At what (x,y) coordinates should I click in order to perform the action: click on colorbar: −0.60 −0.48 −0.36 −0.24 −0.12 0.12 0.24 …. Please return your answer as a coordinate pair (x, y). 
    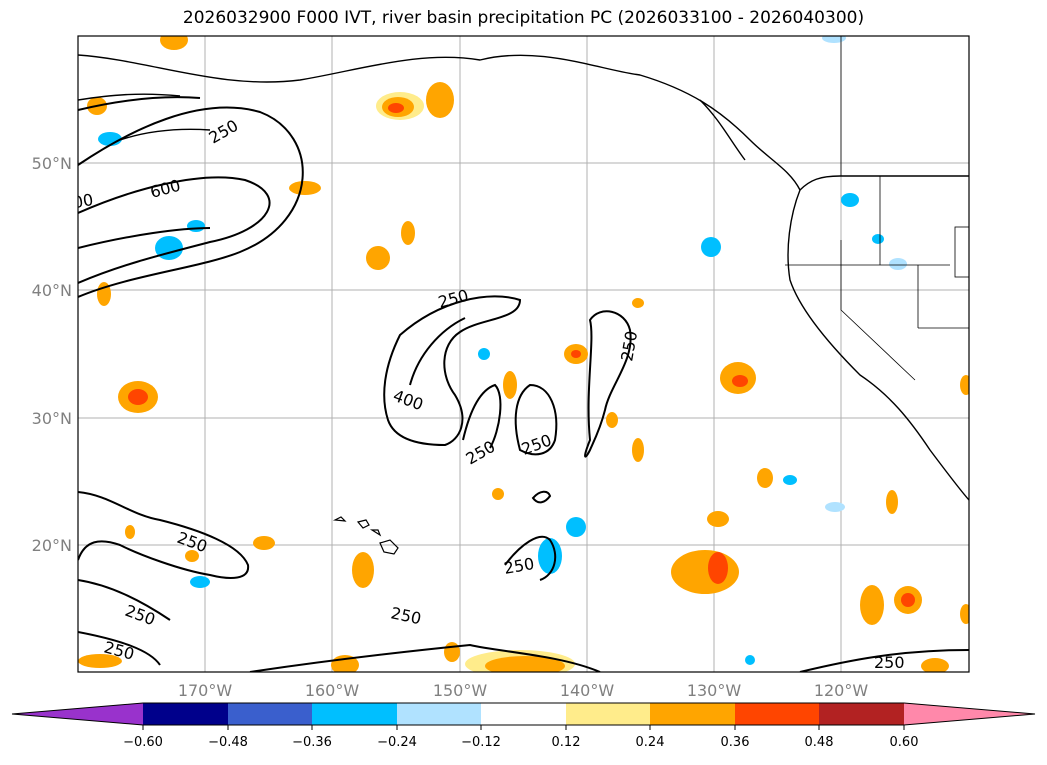
    Looking at the image, I should click on (523, 726).